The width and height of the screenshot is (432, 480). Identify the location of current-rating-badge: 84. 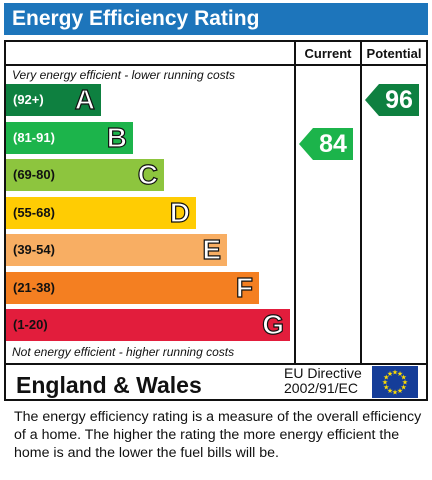
(326, 144).